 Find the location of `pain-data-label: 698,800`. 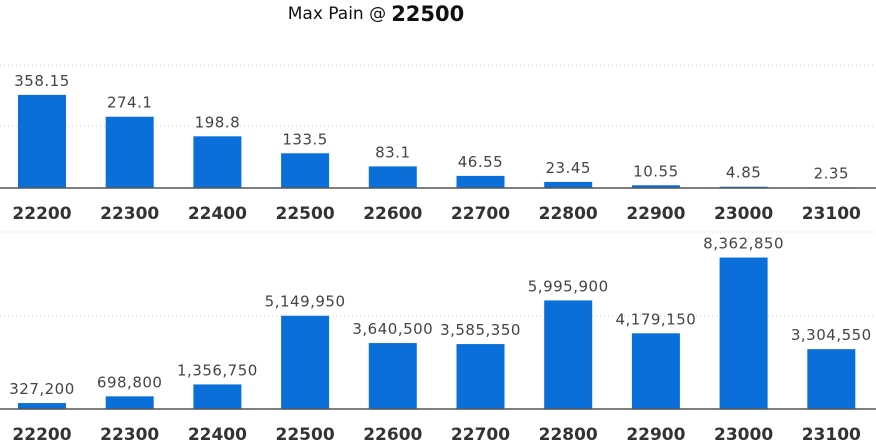

pain-data-label: 698,800 is located at coordinates (130, 382).